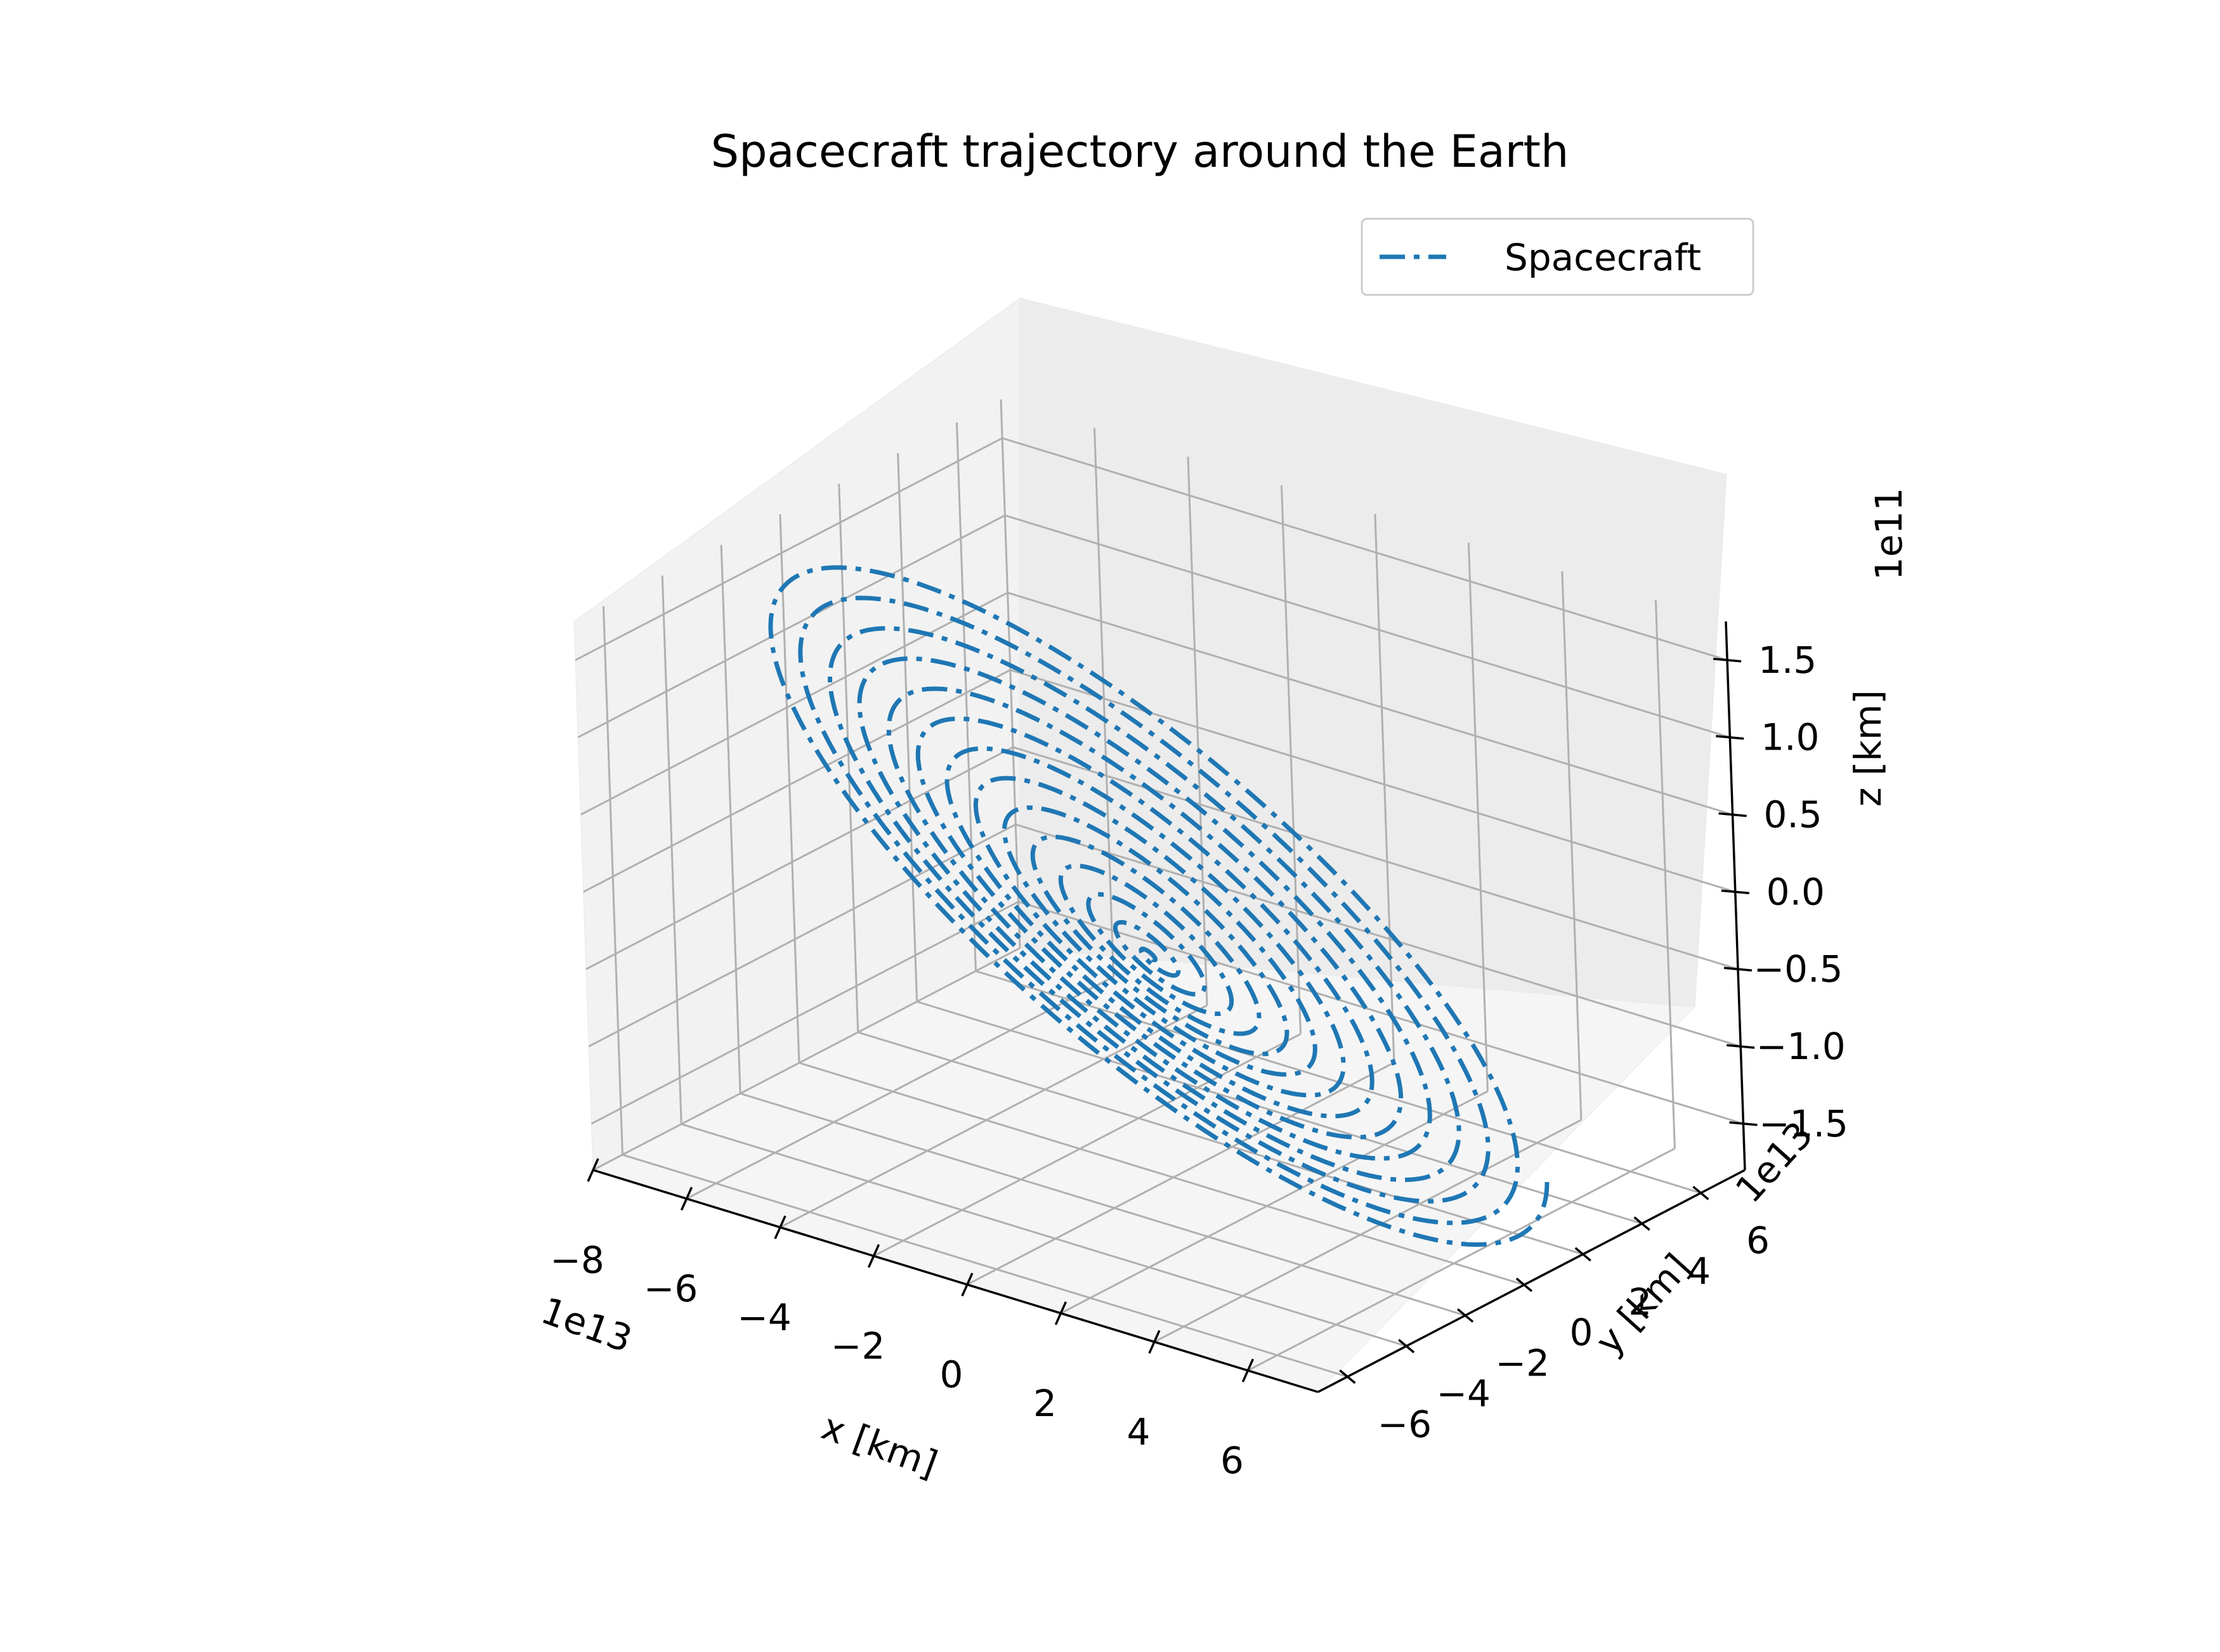  What do you see at coordinates (1522, 1362) in the screenshot?
I see `y-tick-label: −2` at bounding box center [1522, 1362].